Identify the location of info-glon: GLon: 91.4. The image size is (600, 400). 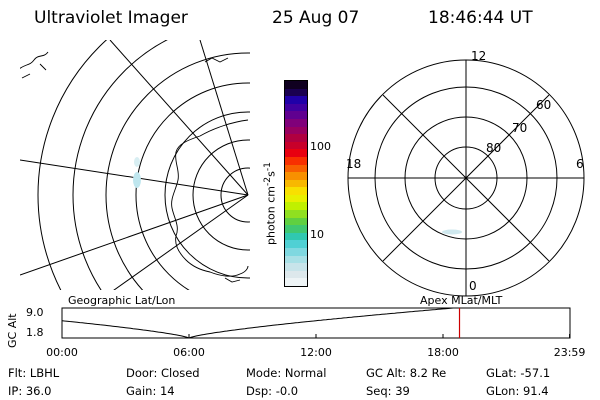
(517, 391).